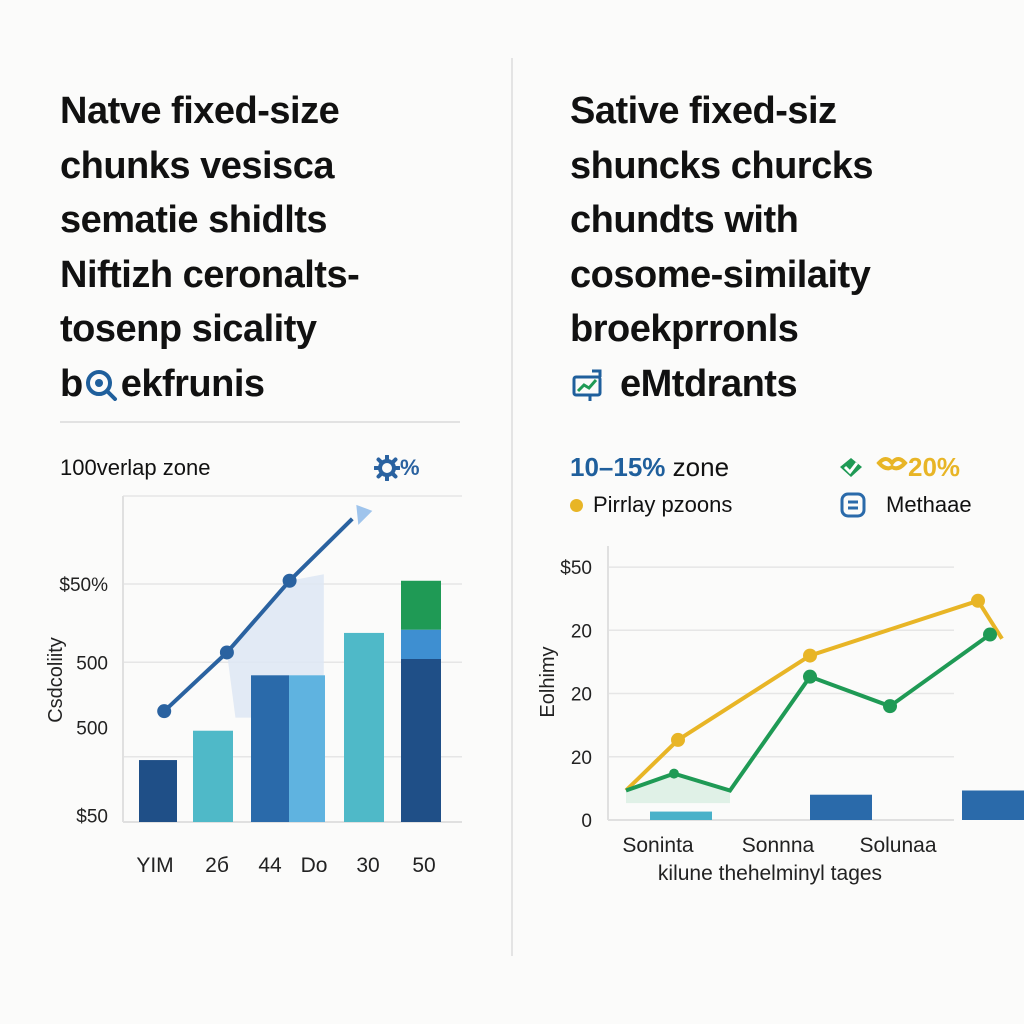  I want to click on y-tick-label: $50%, so click(83, 585).